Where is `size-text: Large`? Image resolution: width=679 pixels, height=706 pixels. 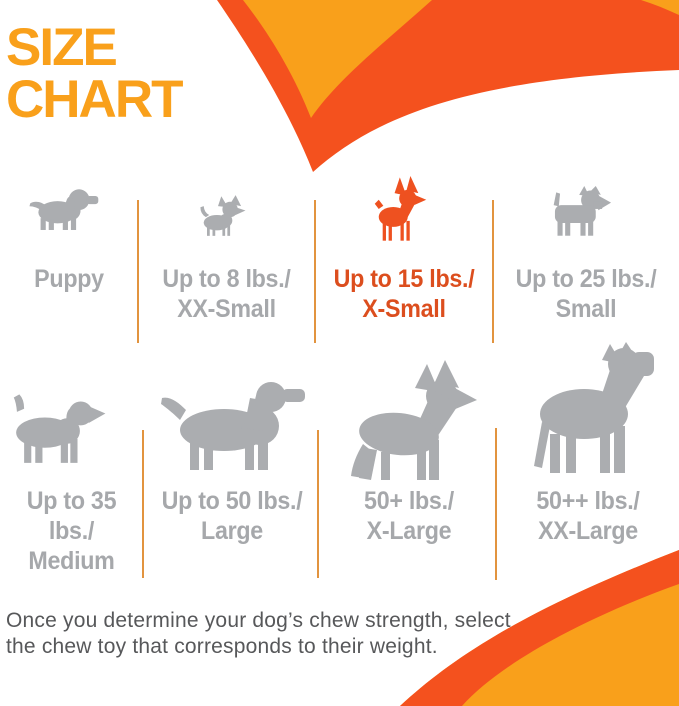 size-text: Large is located at coordinates (232, 531).